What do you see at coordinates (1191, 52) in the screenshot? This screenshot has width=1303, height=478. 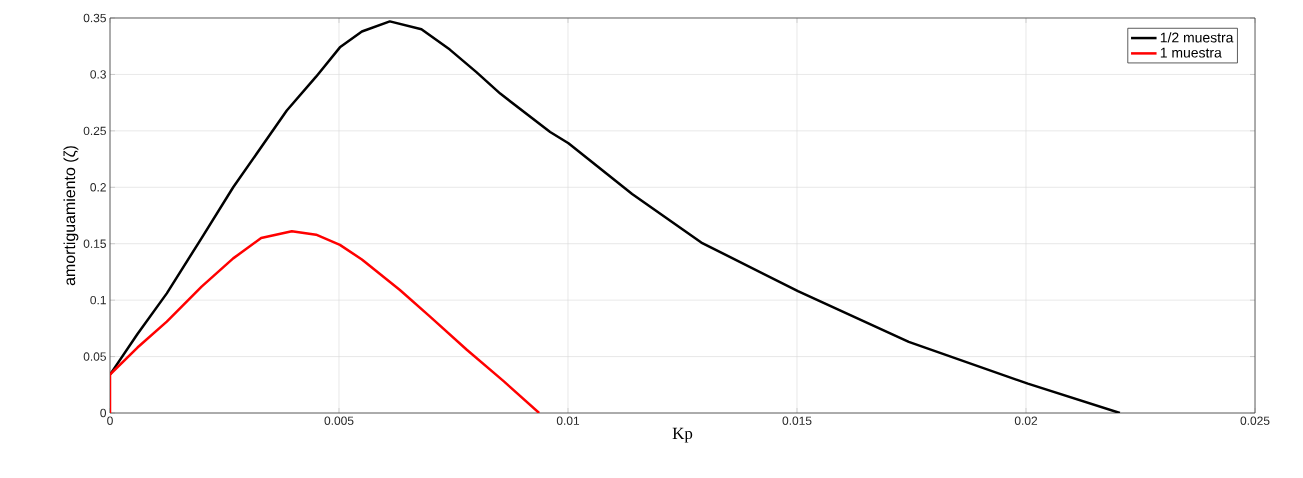 I see `legend-label: 1 muestra` at bounding box center [1191, 52].